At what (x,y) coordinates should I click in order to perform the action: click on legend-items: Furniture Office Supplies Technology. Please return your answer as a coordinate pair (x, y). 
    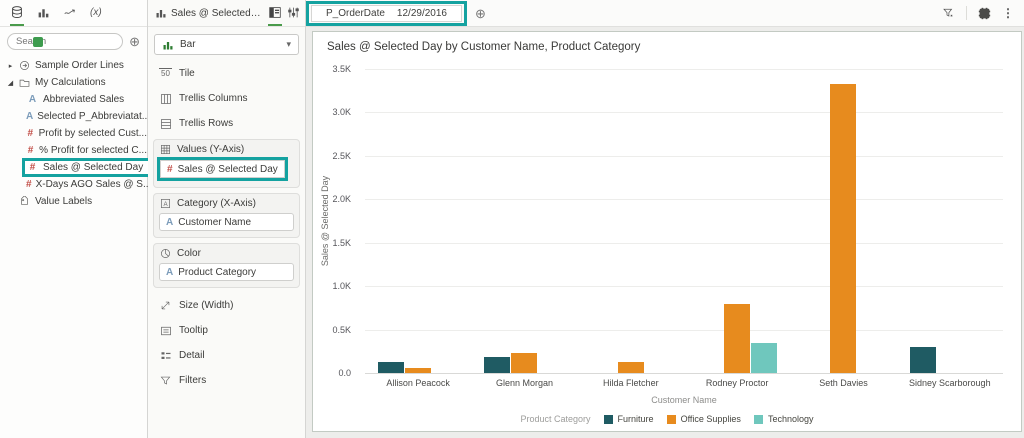
    Looking at the image, I should click on (708, 419).